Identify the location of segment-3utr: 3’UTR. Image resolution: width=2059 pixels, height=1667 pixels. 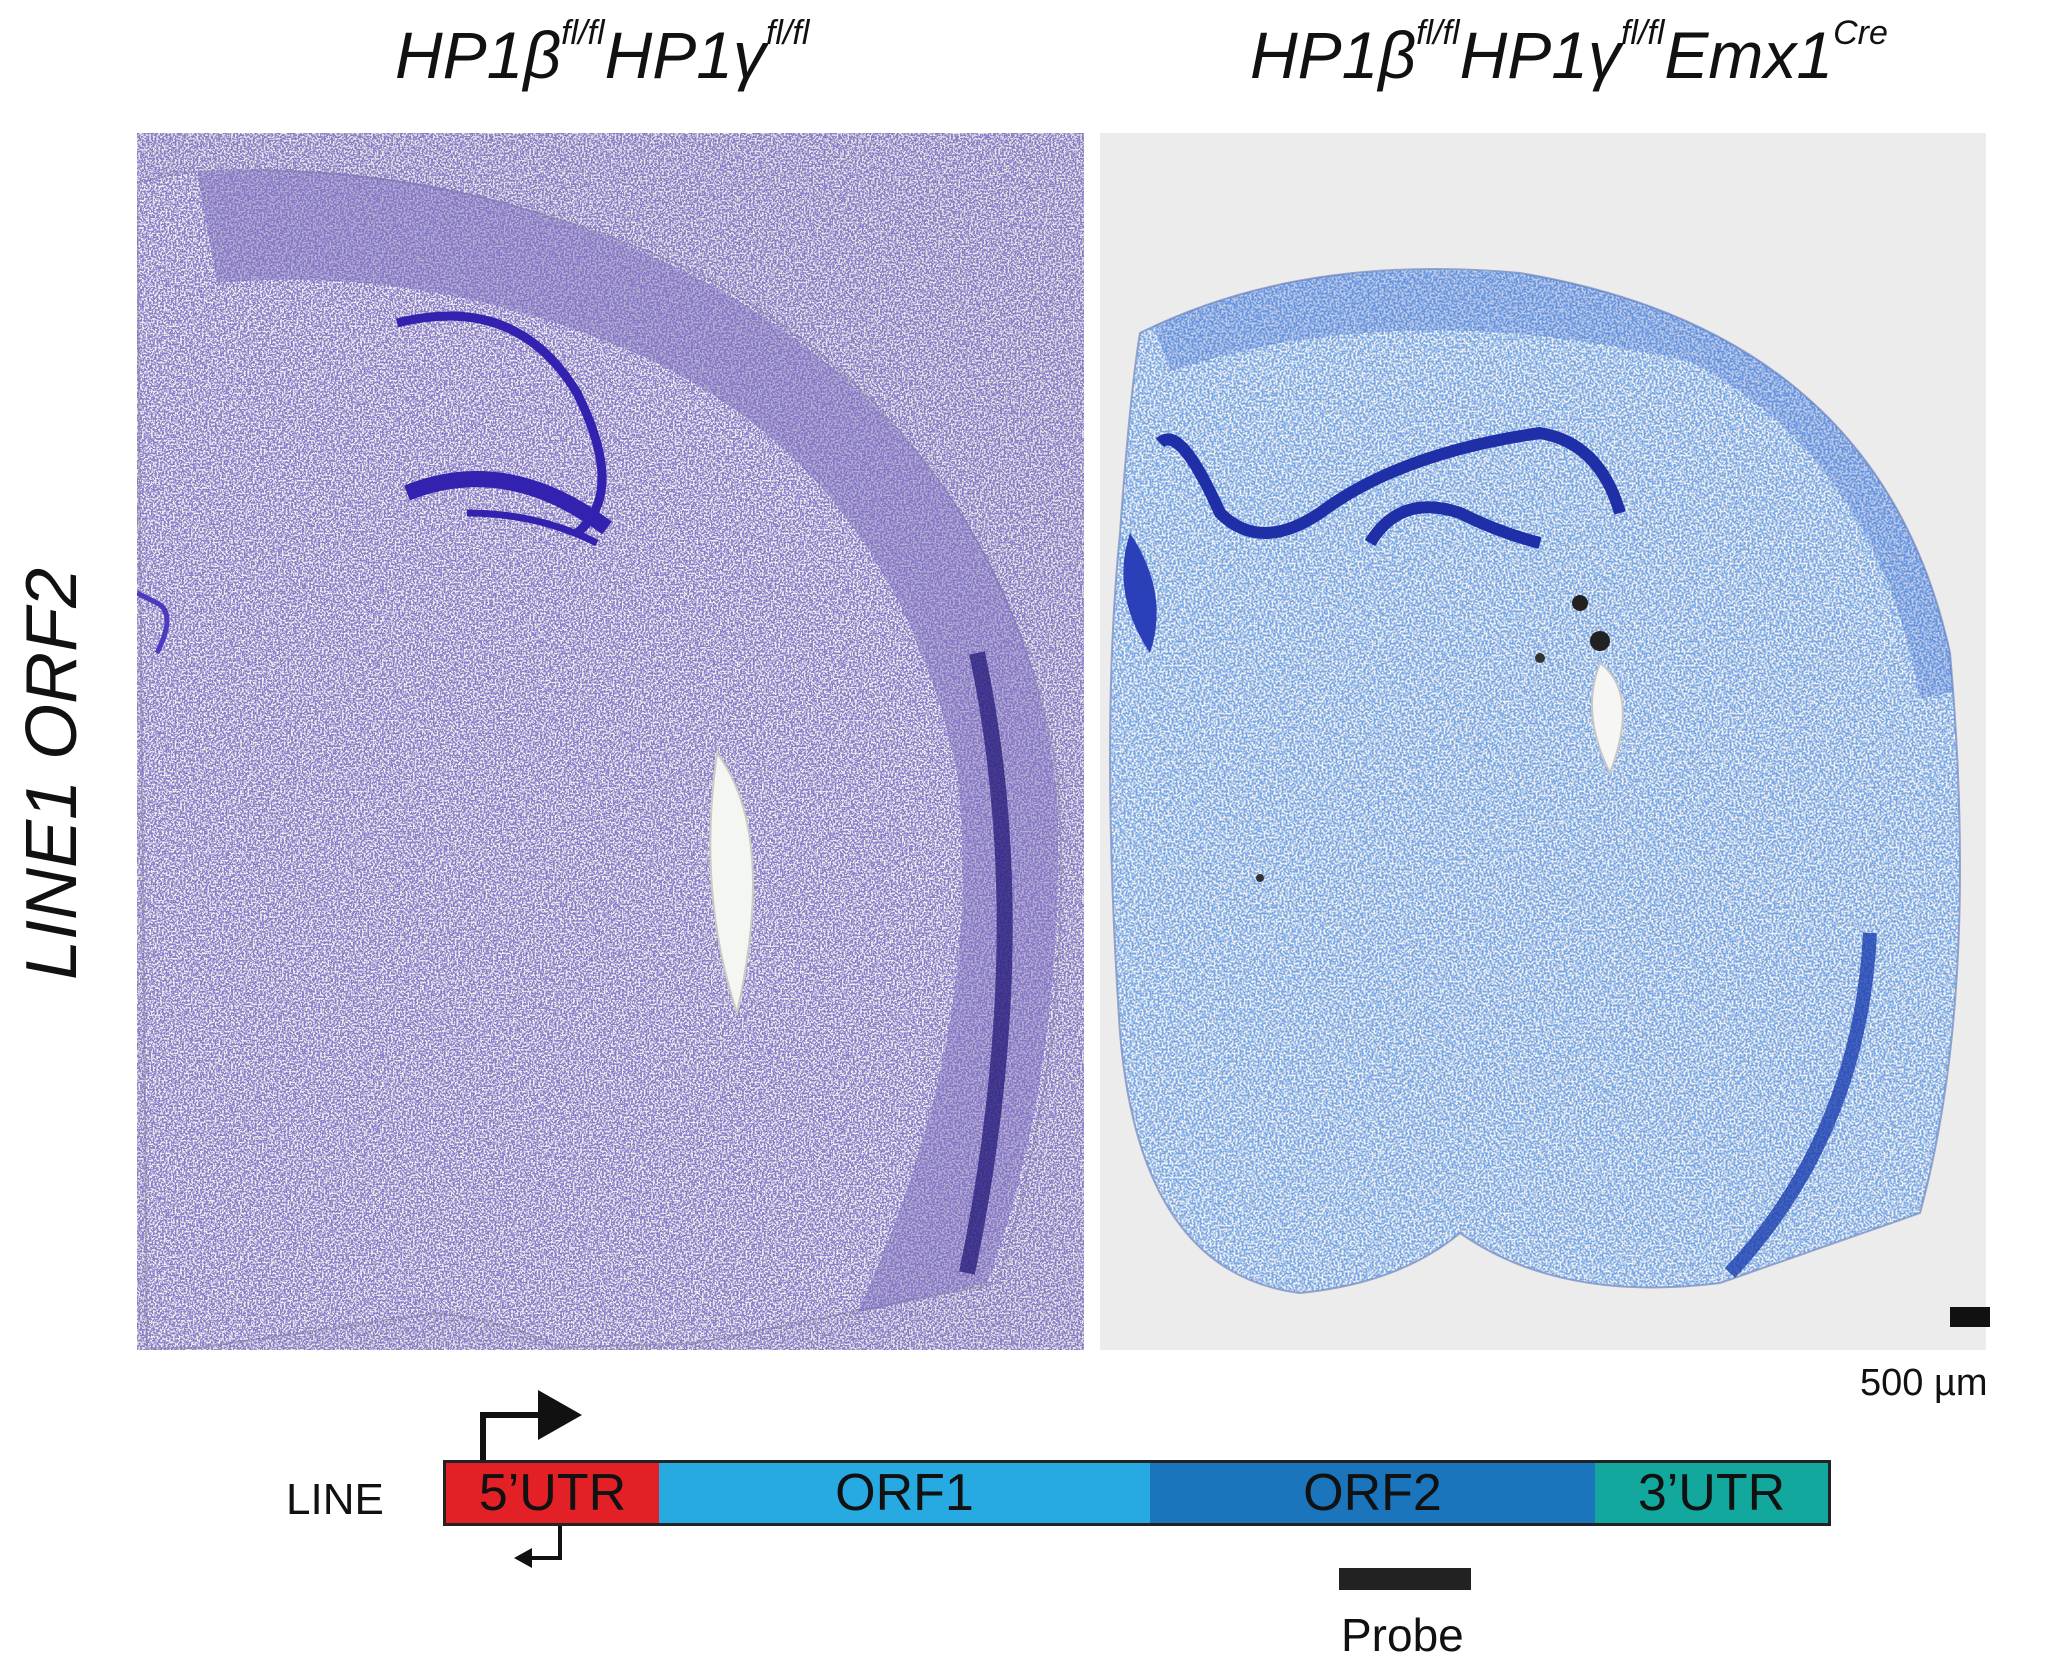
(1713, 1493).